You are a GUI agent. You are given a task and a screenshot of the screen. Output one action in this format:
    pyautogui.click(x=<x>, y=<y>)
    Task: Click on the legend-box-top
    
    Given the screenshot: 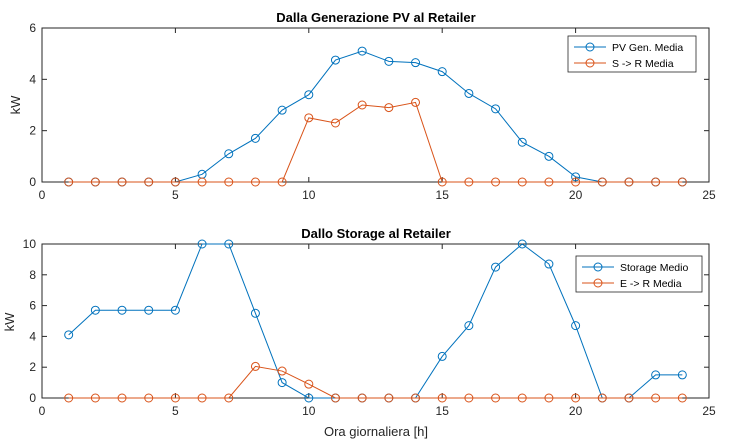 What is the action you would take?
    pyautogui.click(x=632, y=54)
    